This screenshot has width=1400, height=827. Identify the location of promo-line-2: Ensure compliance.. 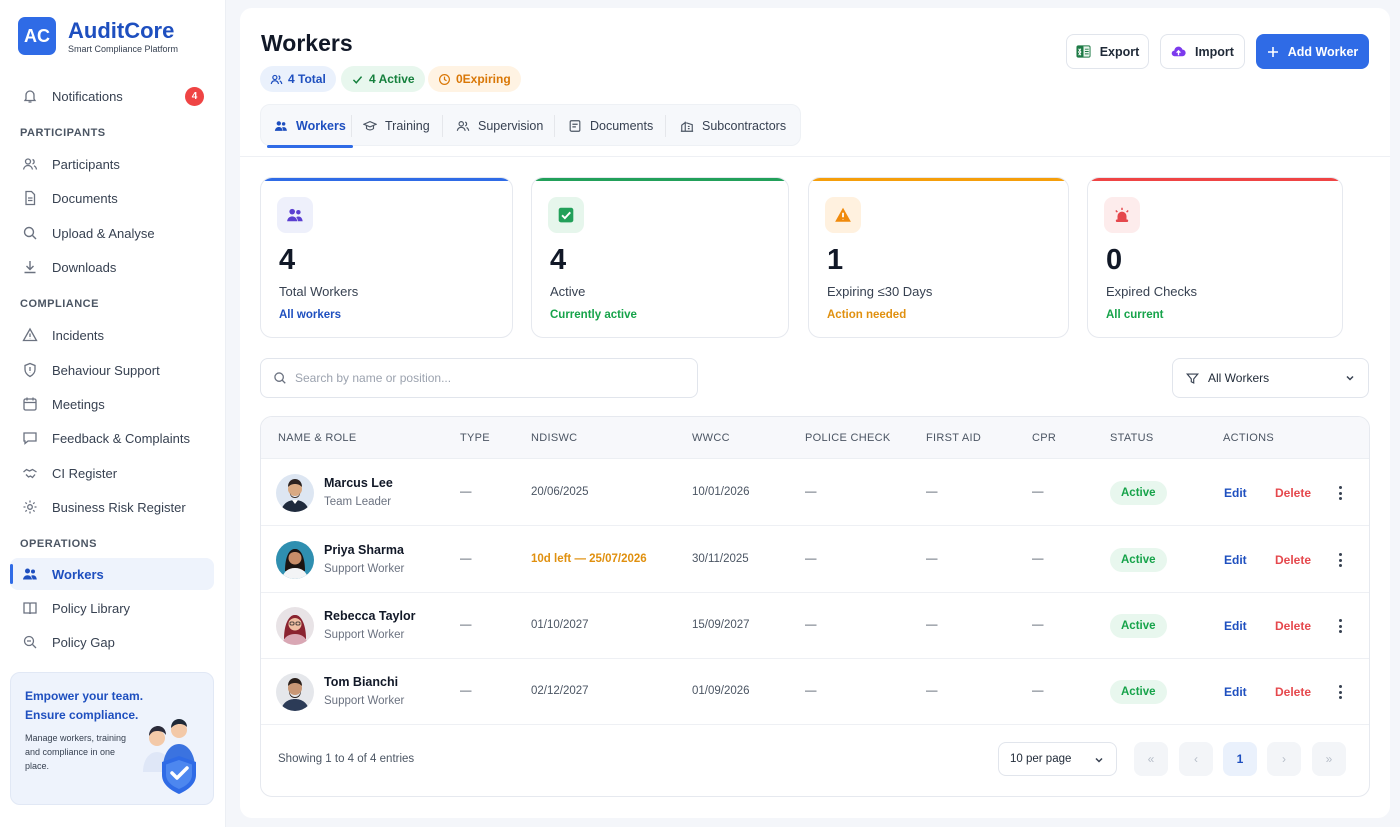
(82, 715).